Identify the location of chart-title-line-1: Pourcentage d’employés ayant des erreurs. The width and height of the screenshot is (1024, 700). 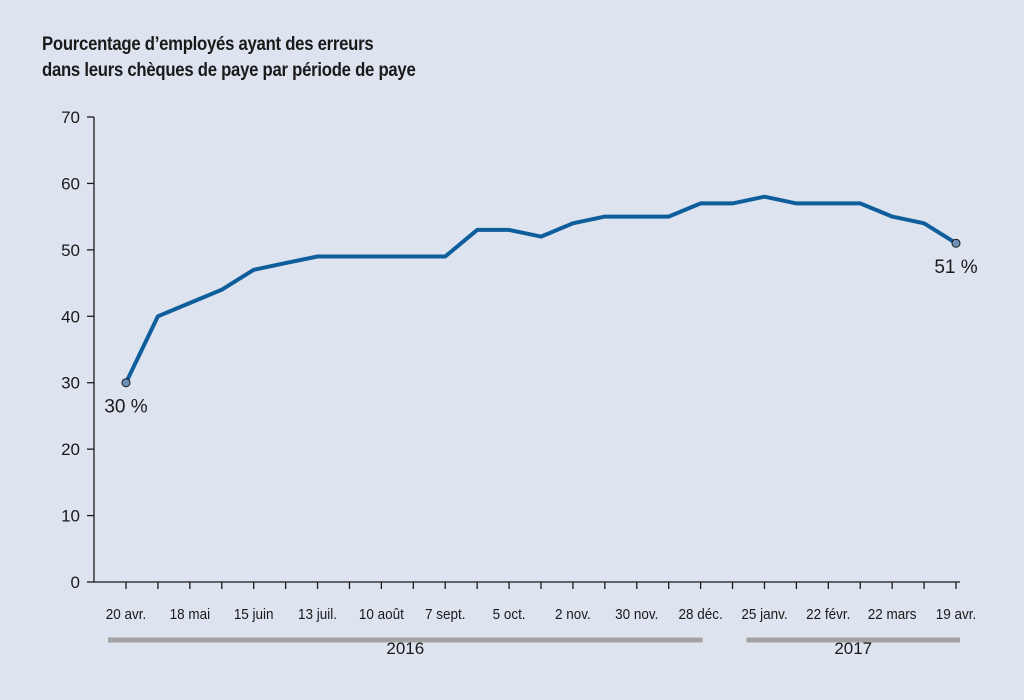
(208, 44).